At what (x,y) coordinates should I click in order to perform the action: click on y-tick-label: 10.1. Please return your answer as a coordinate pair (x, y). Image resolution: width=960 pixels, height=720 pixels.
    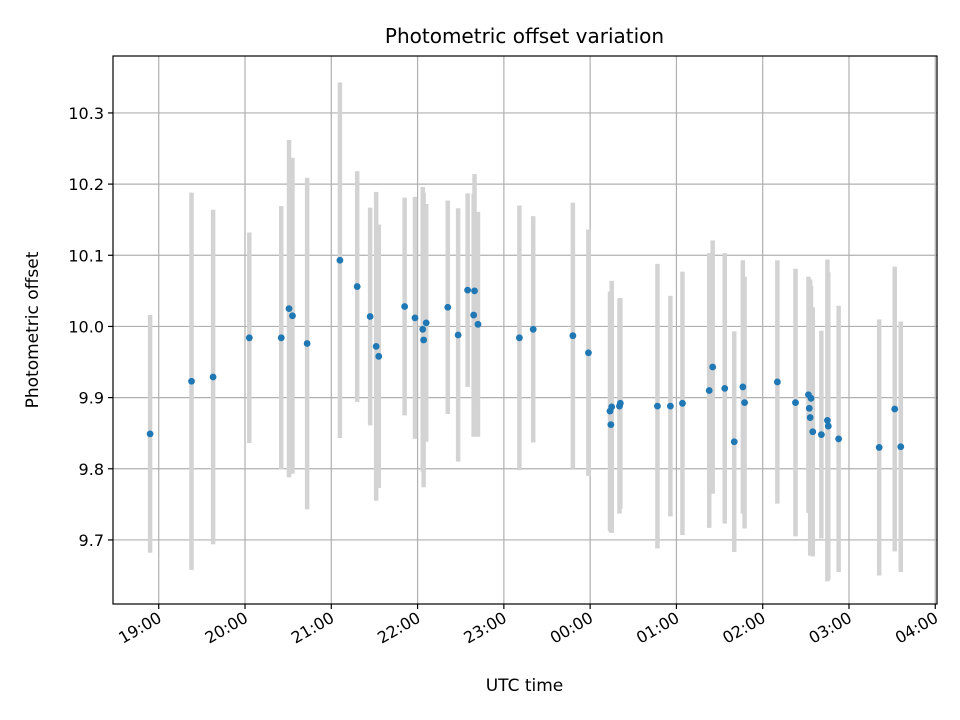
    Looking at the image, I should click on (86, 255).